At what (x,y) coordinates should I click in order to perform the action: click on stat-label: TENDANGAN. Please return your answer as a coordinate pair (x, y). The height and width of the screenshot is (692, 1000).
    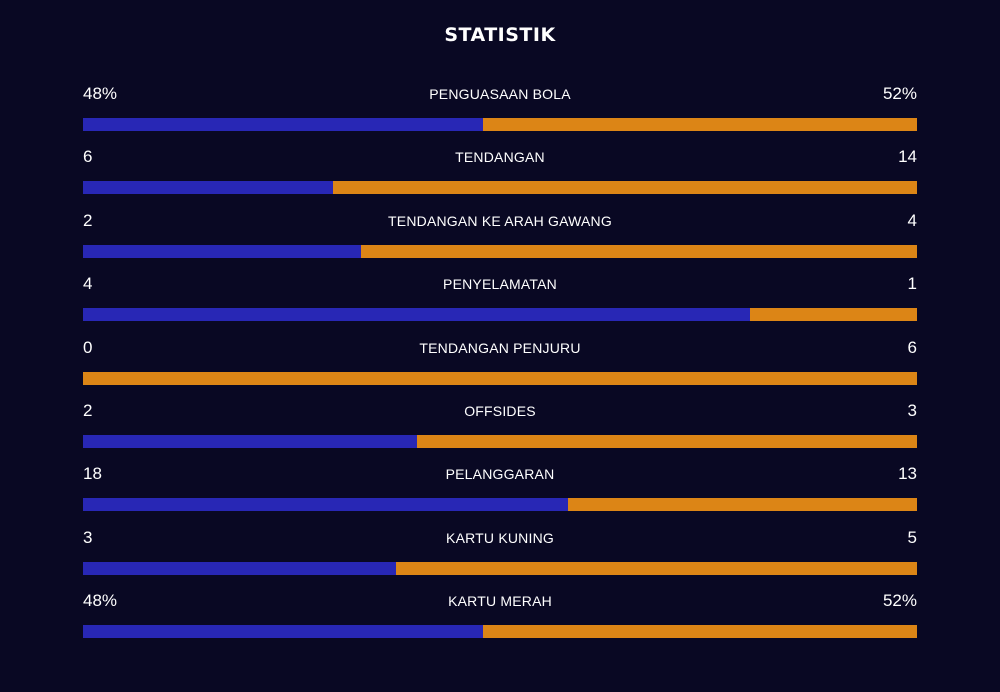
    Looking at the image, I should click on (500, 157).